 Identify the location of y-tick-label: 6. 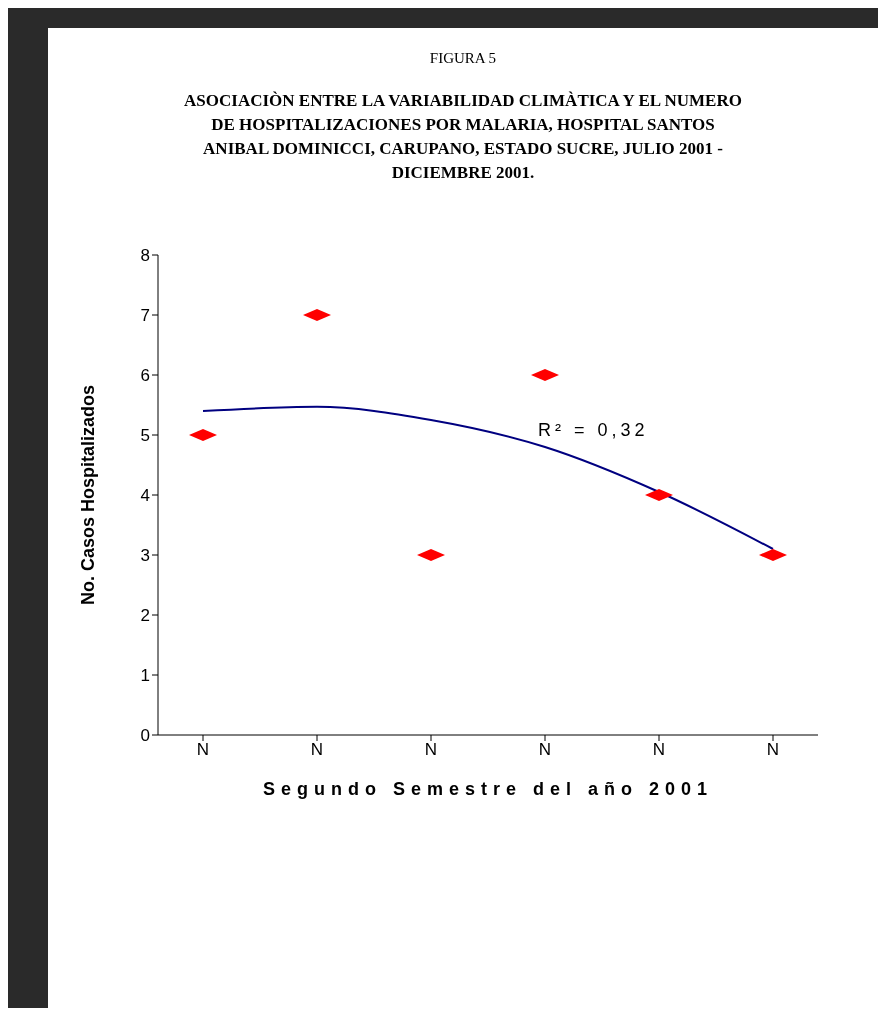
(145, 376).